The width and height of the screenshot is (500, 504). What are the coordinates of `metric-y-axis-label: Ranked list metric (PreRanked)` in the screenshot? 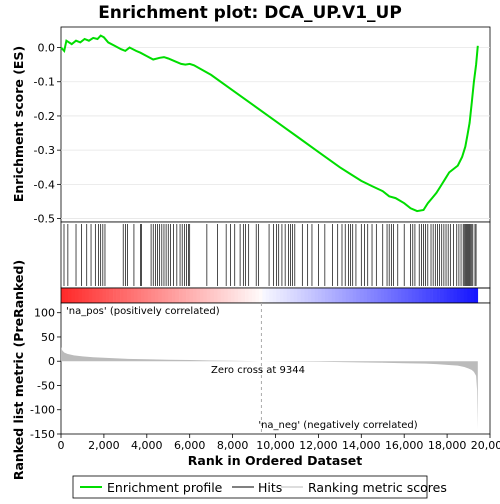 It's located at (18, 370).